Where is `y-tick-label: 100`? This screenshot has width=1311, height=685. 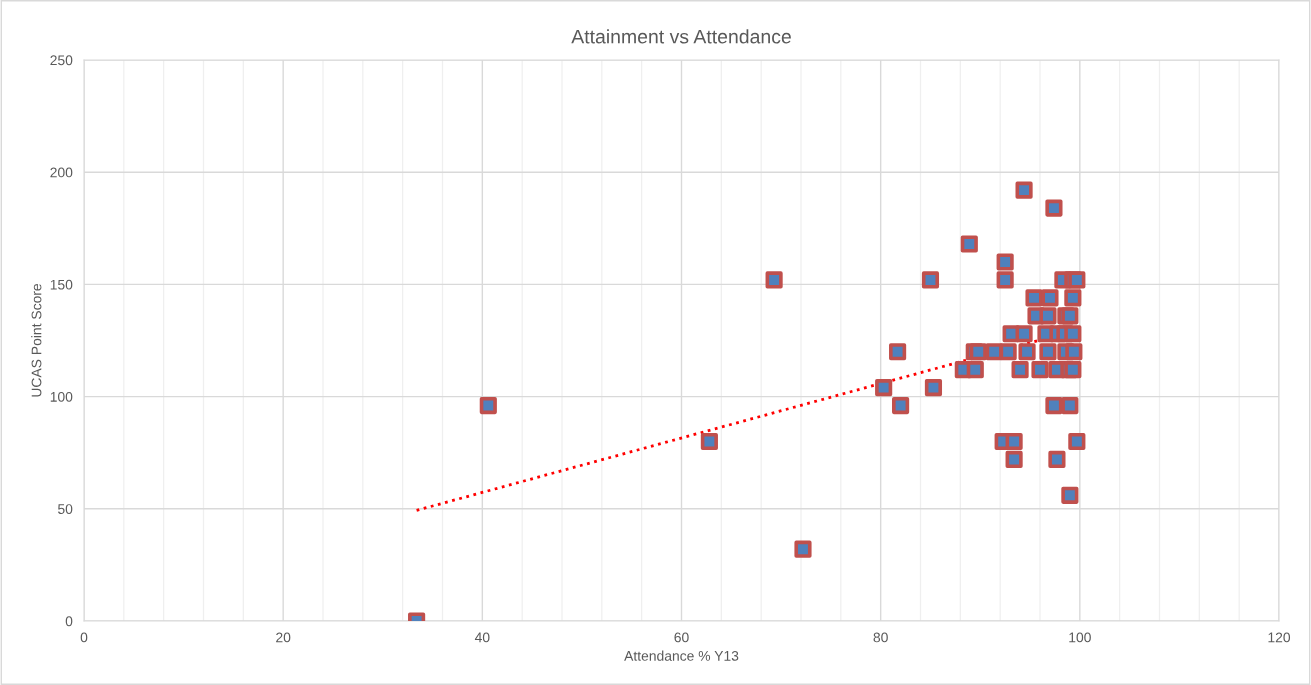
y-tick-label: 100 is located at coordinates (61, 396).